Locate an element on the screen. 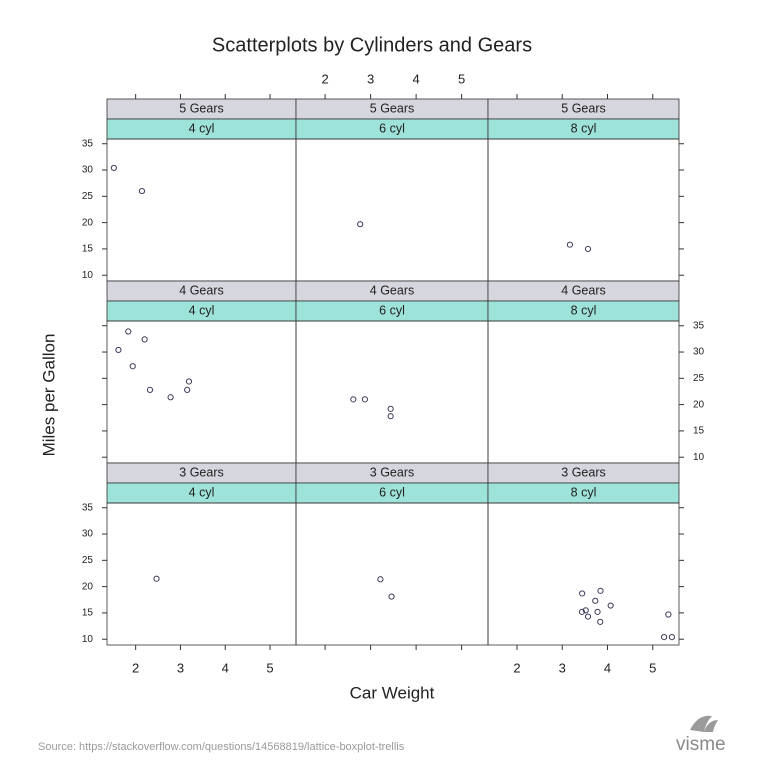 The width and height of the screenshot is (768, 768). y-axis-title: Miles per Gallon is located at coordinates (48, 395).